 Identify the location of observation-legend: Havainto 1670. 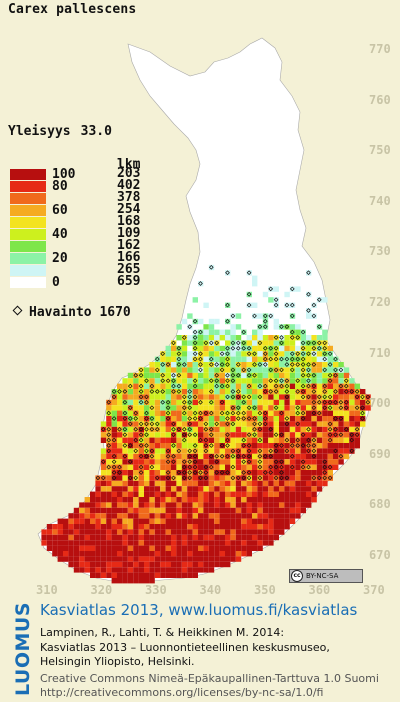
(70, 312).